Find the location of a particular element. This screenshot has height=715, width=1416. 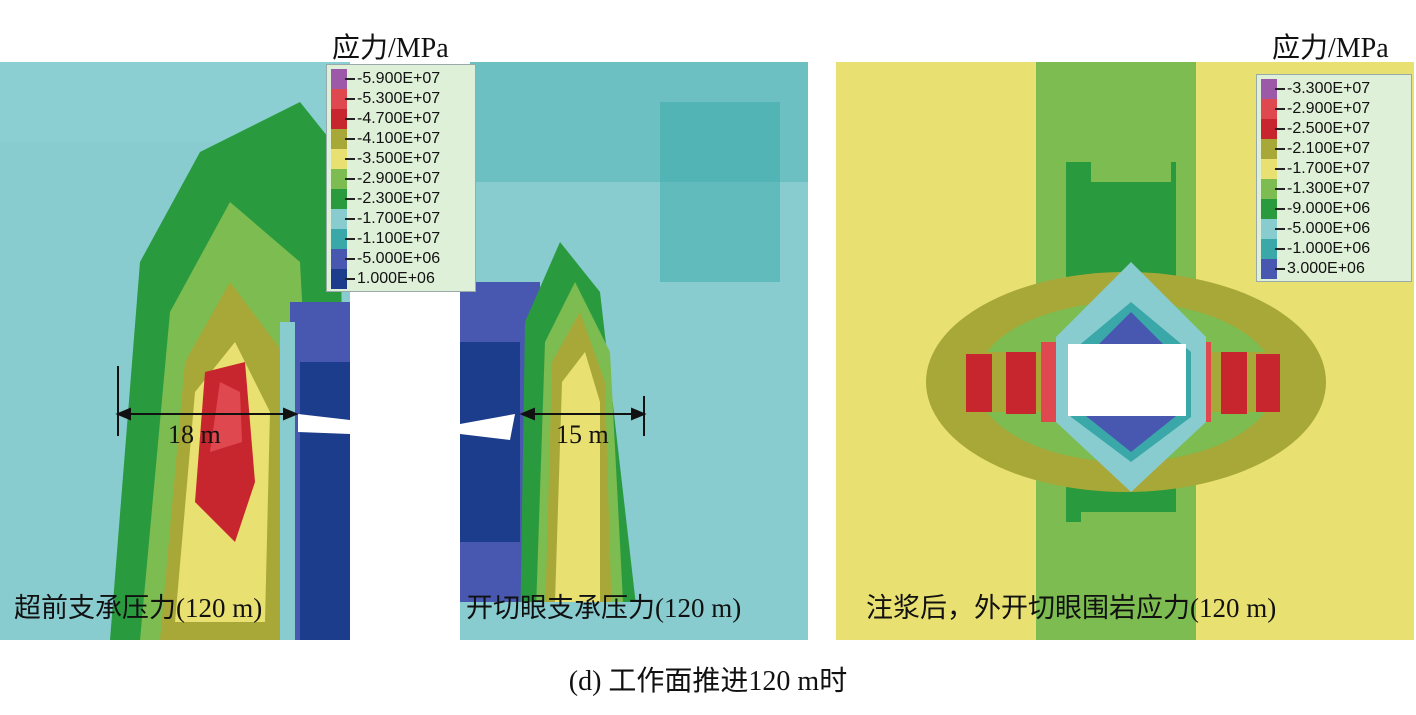

legend-row: -1.100E+07 is located at coordinates (401, 239).